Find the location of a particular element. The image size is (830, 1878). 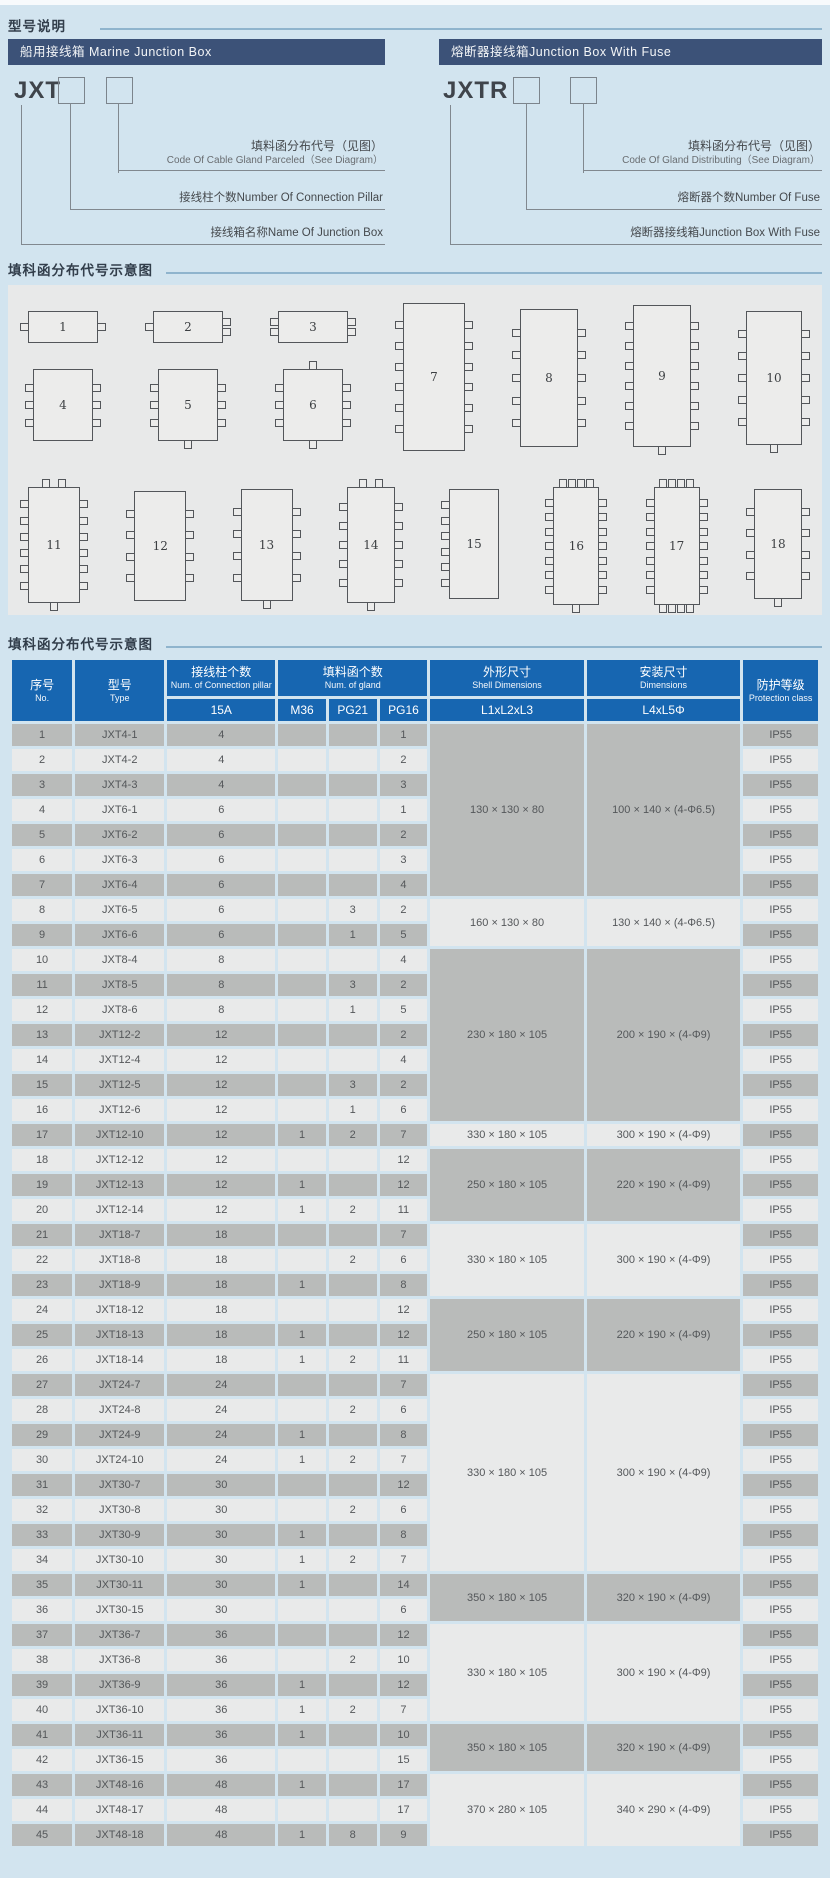

type-cell: JXT30-15 is located at coordinates (120, 1610).